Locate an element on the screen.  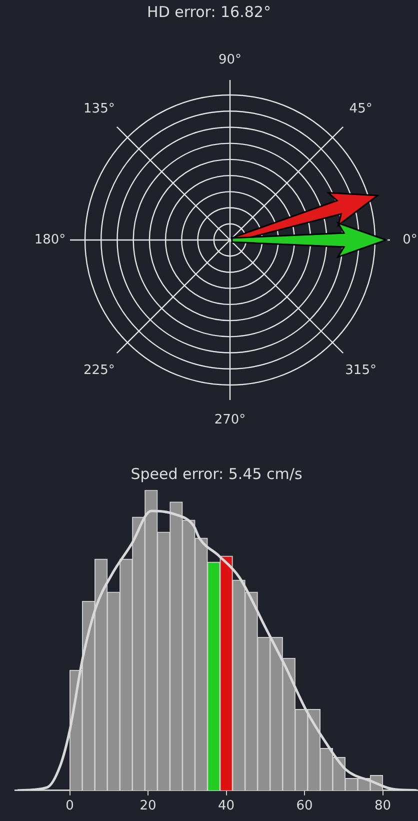
text: 135° is located at coordinates (99, 109).